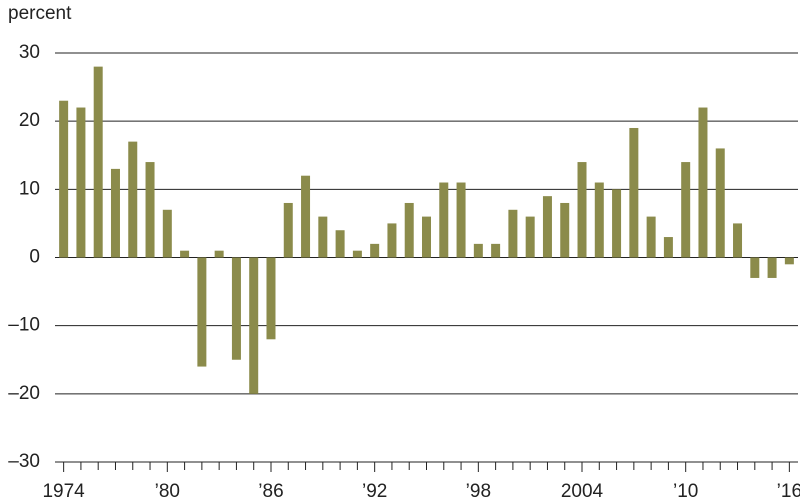  What do you see at coordinates (24, 461) in the screenshot?
I see `y-tick-label: –30` at bounding box center [24, 461].